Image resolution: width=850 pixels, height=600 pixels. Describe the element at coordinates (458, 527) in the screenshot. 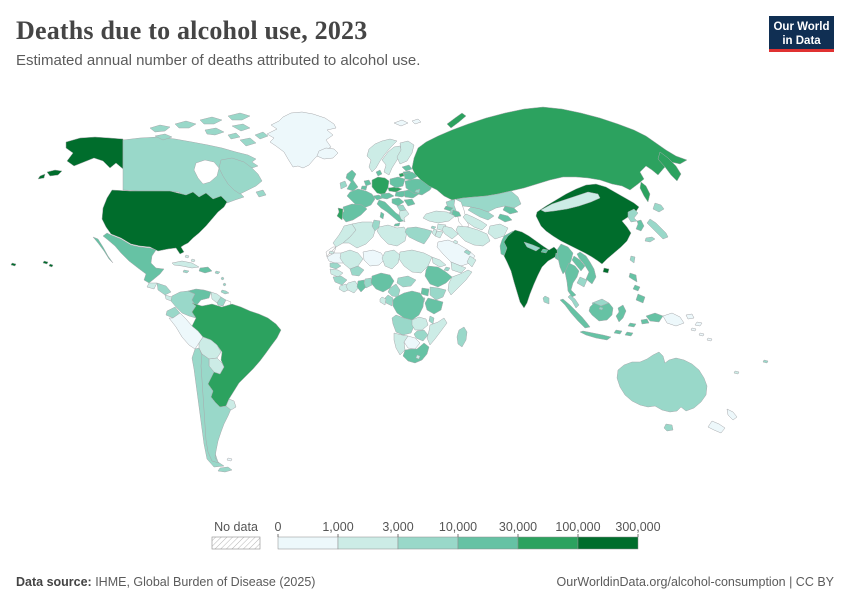

I see `svg-text: 10,000` at that location.